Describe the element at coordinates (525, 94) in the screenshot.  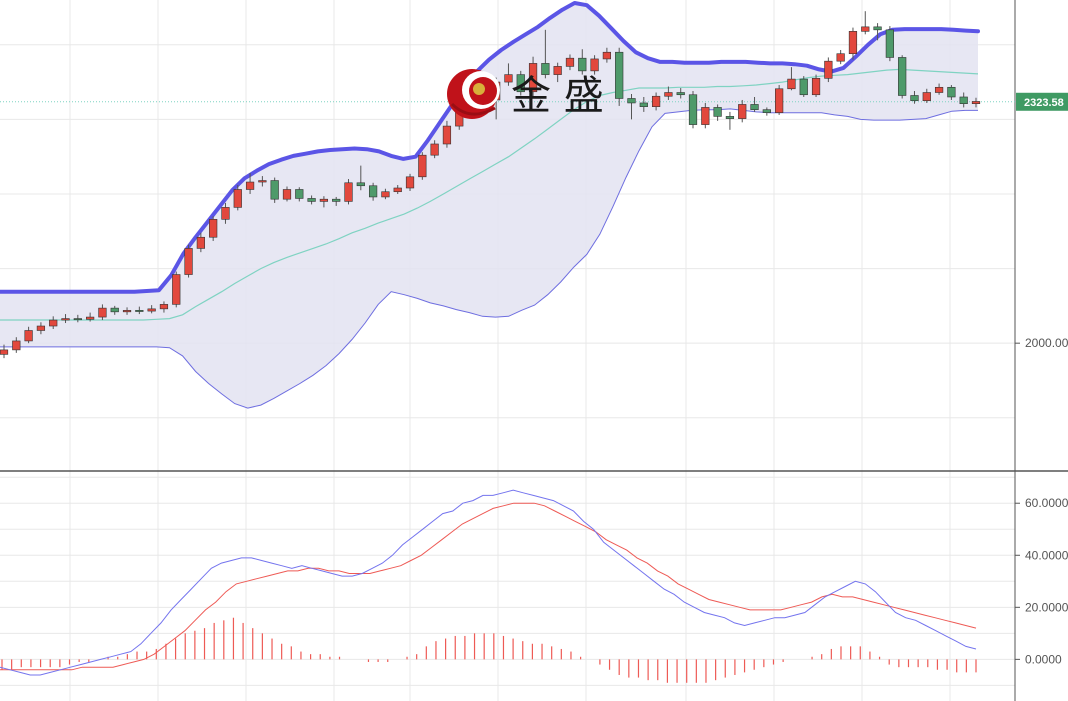
I see `watermark: 金 盛` at that location.